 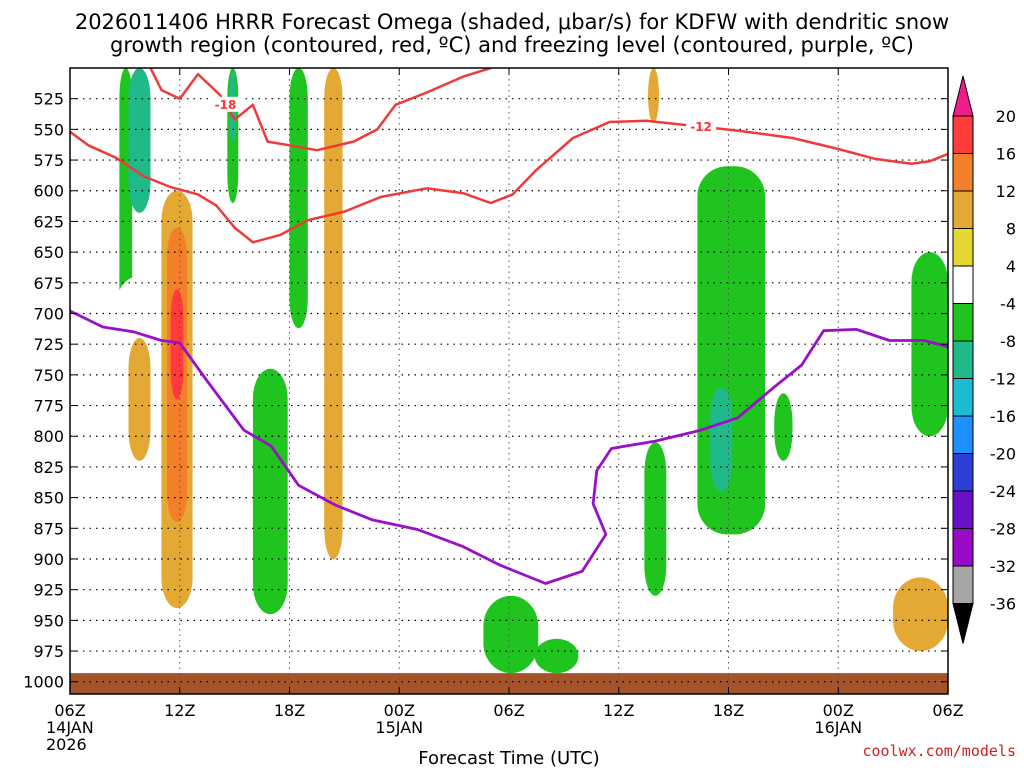 What do you see at coordinates (728, 710) in the screenshot?
I see `x-tick-label-36-0: 18Z` at bounding box center [728, 710].